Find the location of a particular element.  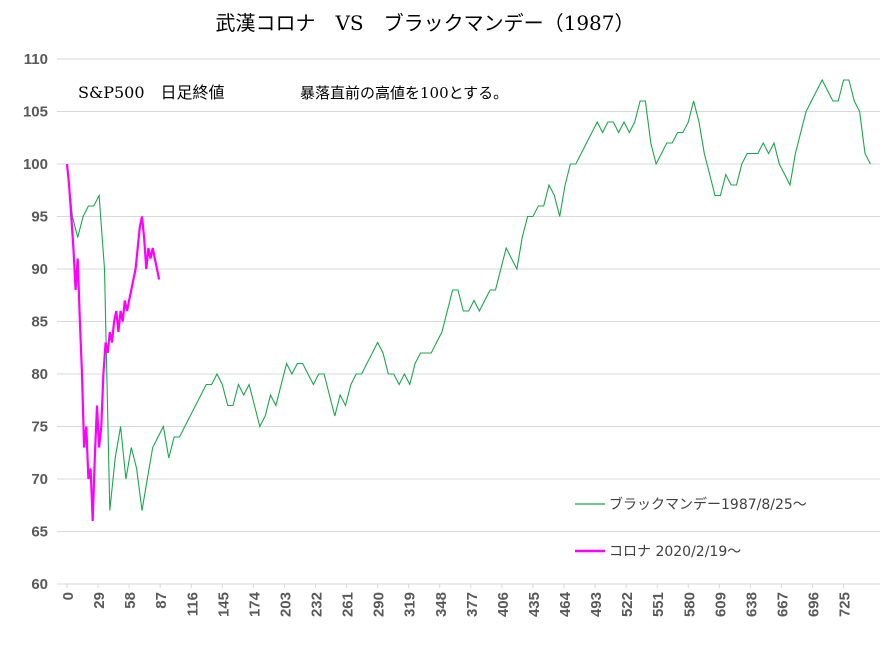

y-tick-label: 70 is located at coordinates (39, 479).